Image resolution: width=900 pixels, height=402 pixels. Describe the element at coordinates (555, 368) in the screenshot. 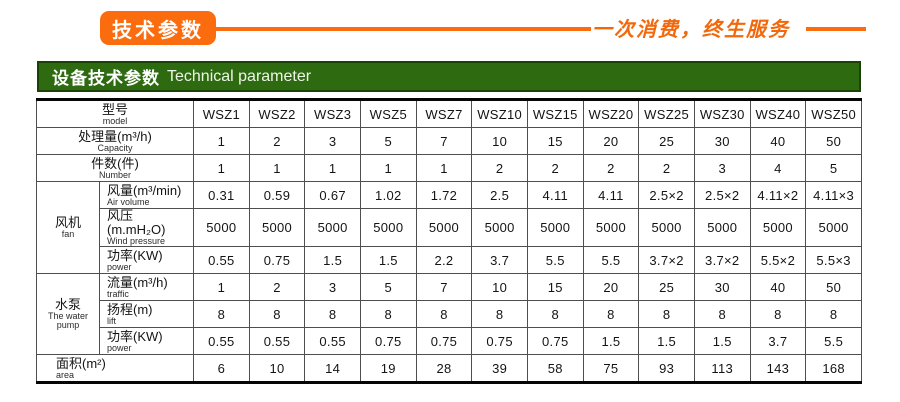

I see `value-cell: 58` at that location.